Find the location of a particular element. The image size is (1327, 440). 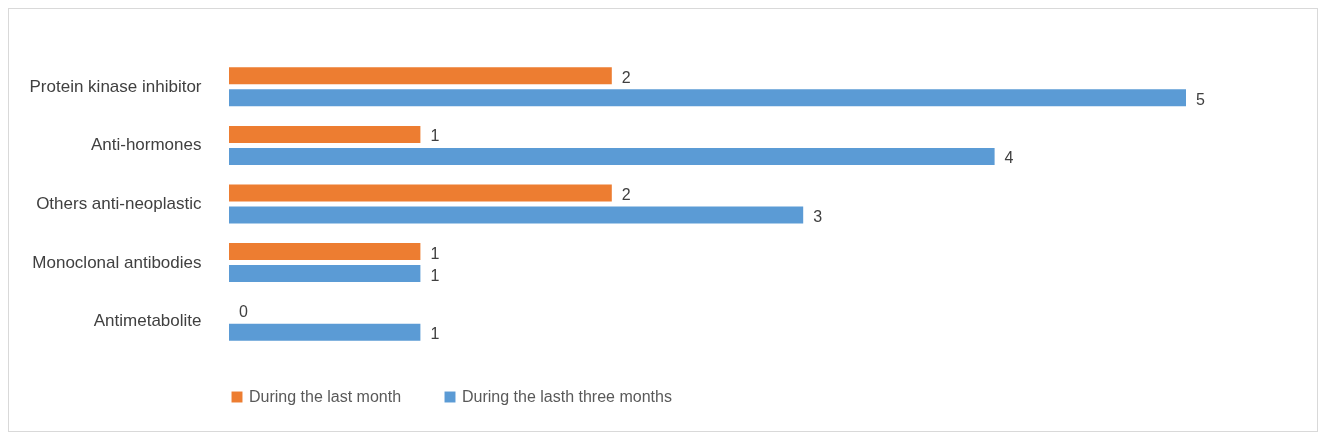

data-label: 5 is located at coordinates (1200, 99).